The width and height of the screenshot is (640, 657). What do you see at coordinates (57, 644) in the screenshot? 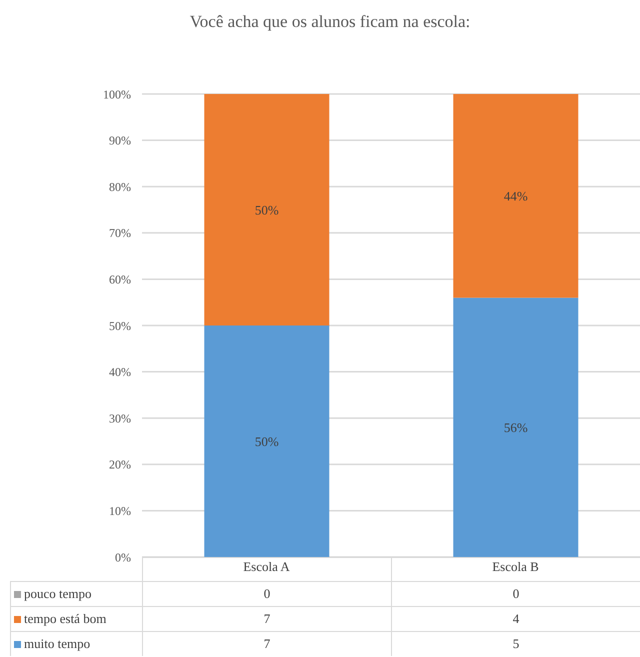
I see `legend-label: muito tempo` at bounding box center [57, 644].